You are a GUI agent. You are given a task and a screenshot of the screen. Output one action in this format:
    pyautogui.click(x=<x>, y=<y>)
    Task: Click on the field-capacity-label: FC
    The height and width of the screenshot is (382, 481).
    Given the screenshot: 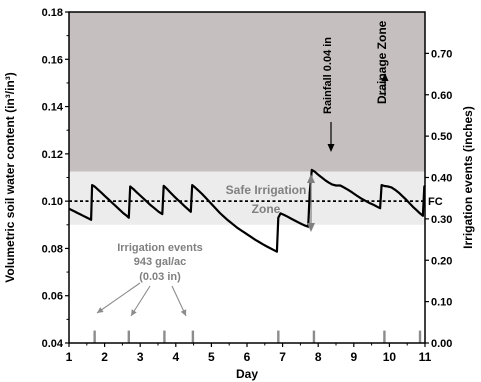 What is the action you would take?
    pyautogui.click(x=435, y=202)
    